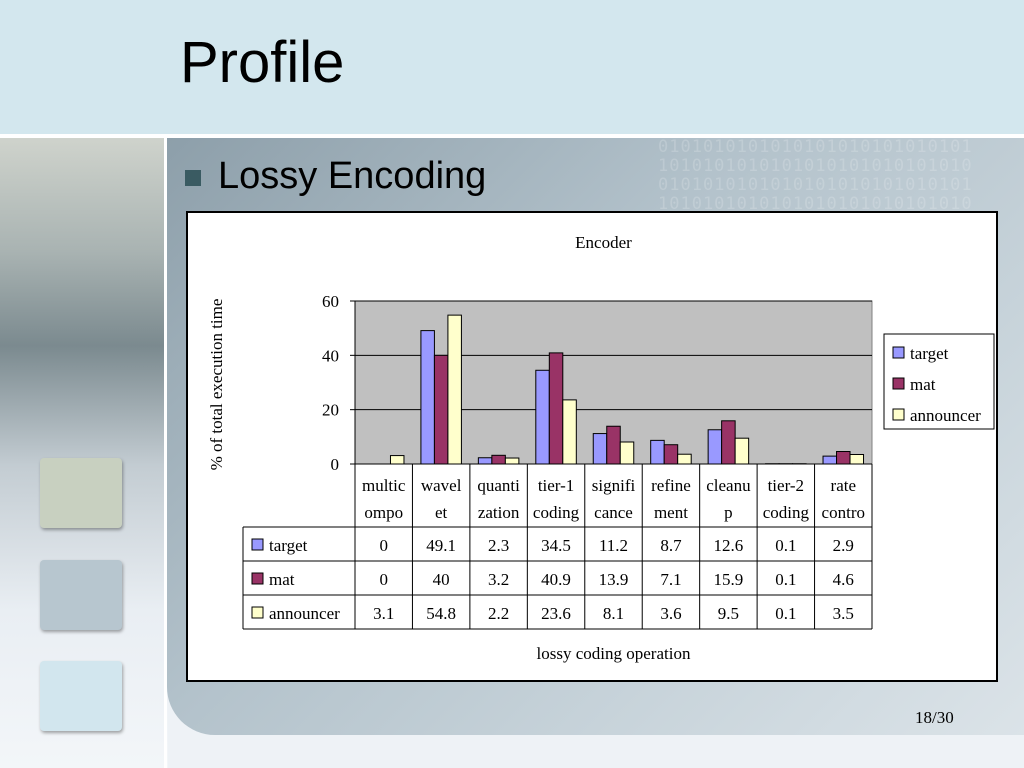 This screenshot has width=1024, height=768. I want to click on x-tick-label: signifi, so click(614, 485).